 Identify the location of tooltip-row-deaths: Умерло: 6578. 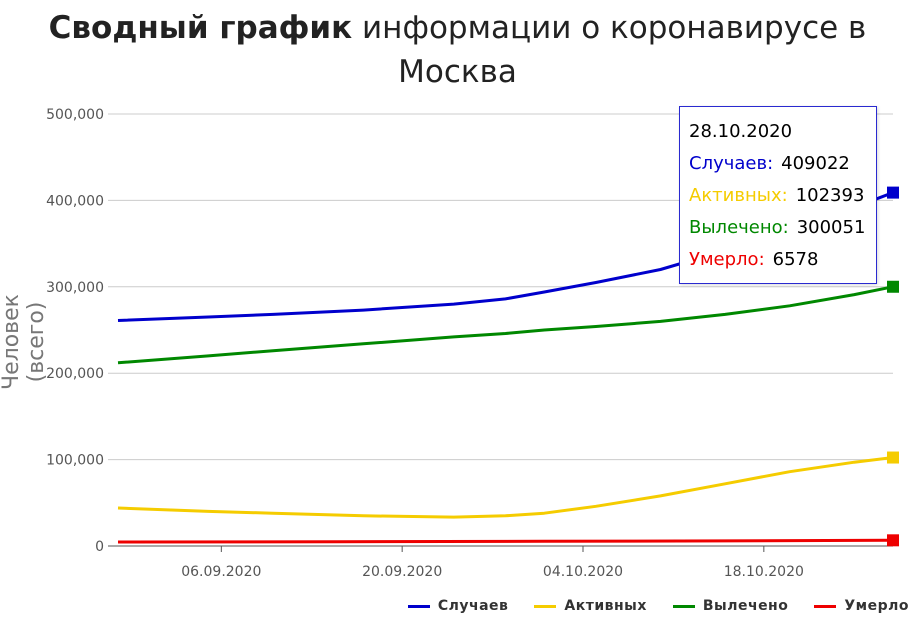
(753, 259).